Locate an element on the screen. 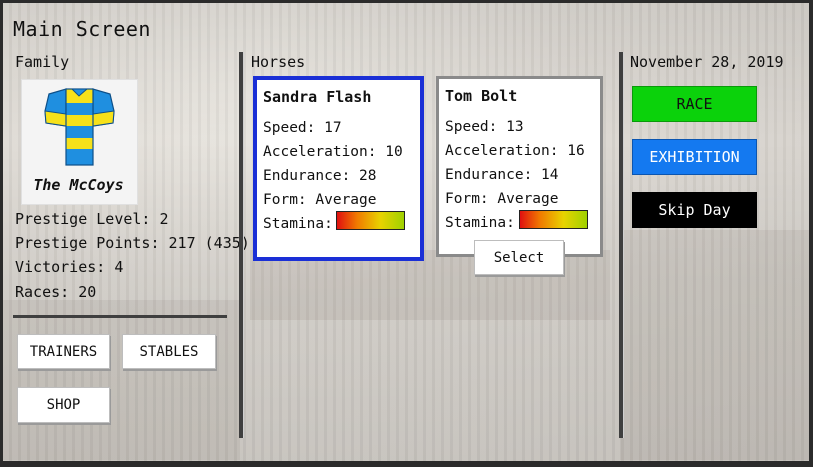  horse-speed: Speed: 17 is located at coordinates (302, 128).